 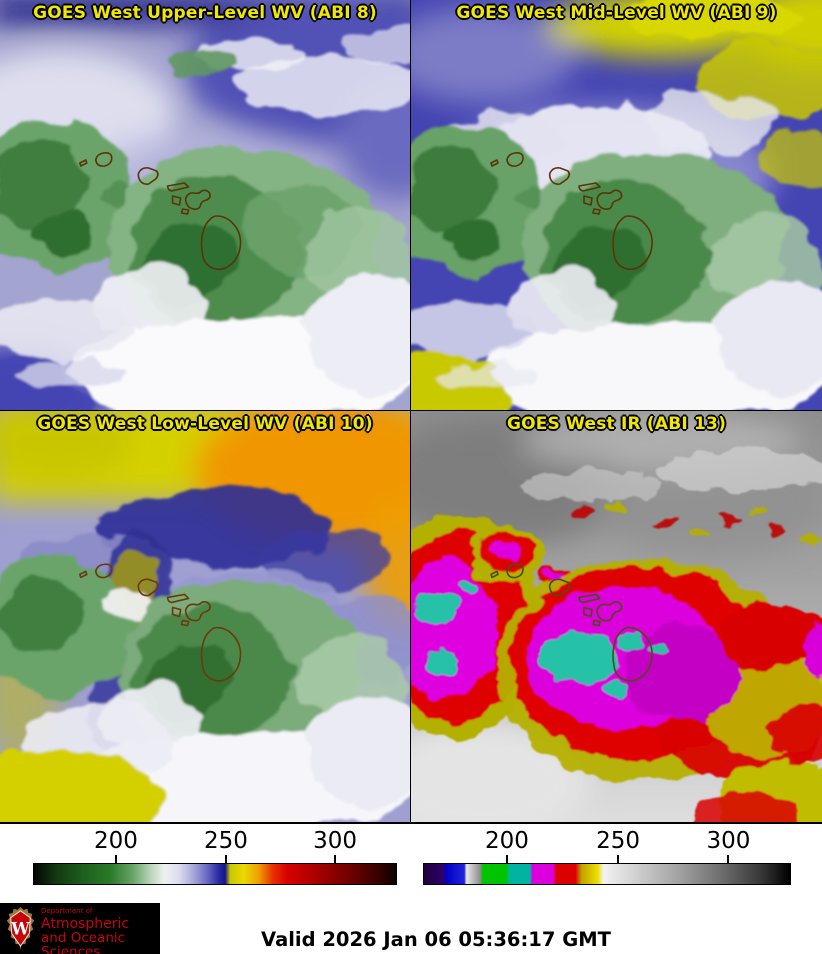 I want to click on crest-monogram: W, so click(x=20, y=928).